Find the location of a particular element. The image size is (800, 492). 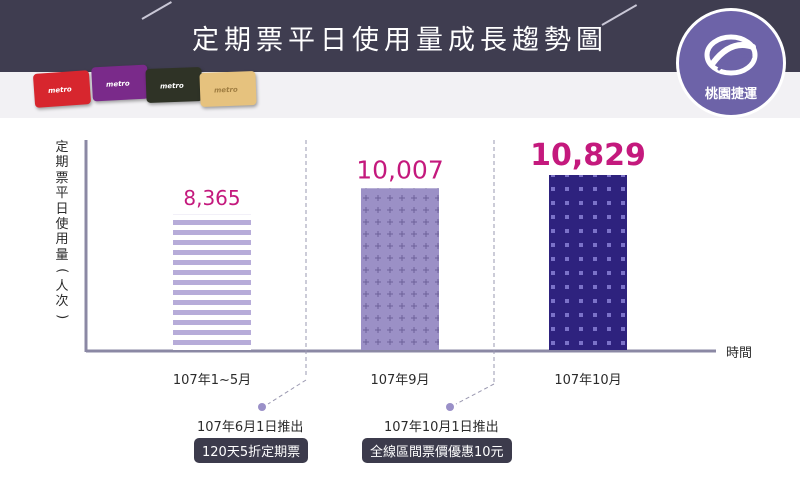

taoyuan-metro-logo: 桃園捷運 is located at coordinates (731, 63).